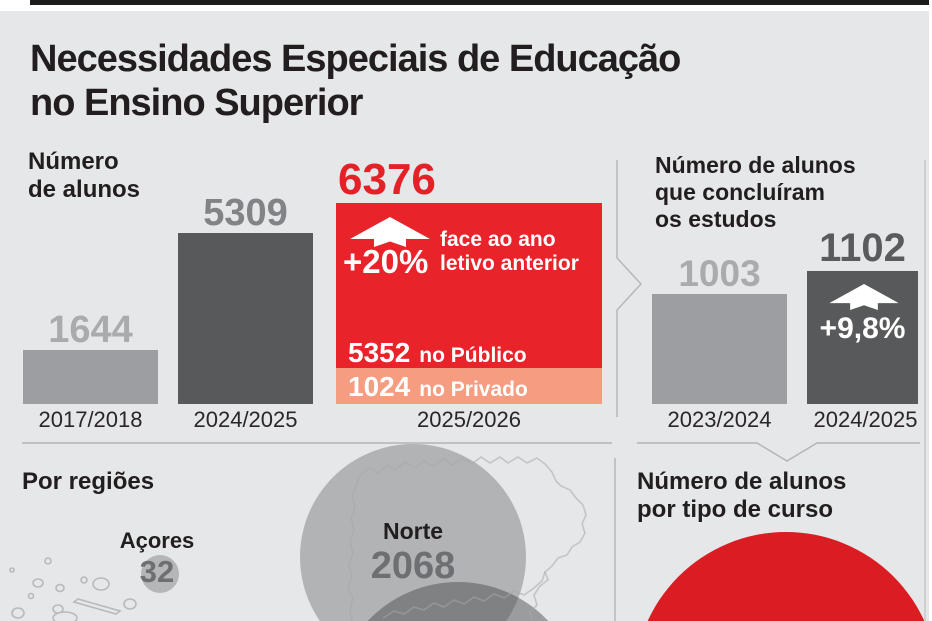 This screenshot has height=621, width=932. I want to click on students-publico-label: no Público, so click(473, 355).